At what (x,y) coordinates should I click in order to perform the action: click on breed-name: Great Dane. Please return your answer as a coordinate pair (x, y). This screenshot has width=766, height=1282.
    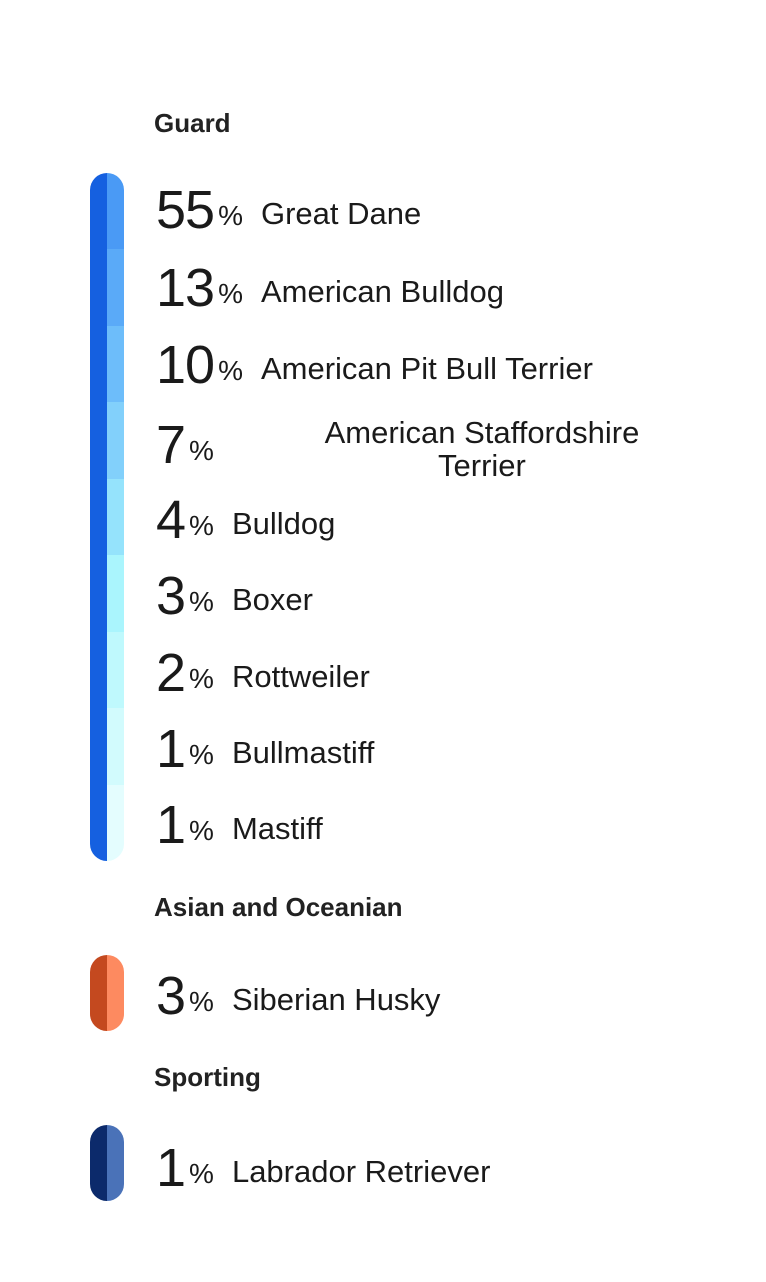
    Looking at the image, I should click on (341, 213).